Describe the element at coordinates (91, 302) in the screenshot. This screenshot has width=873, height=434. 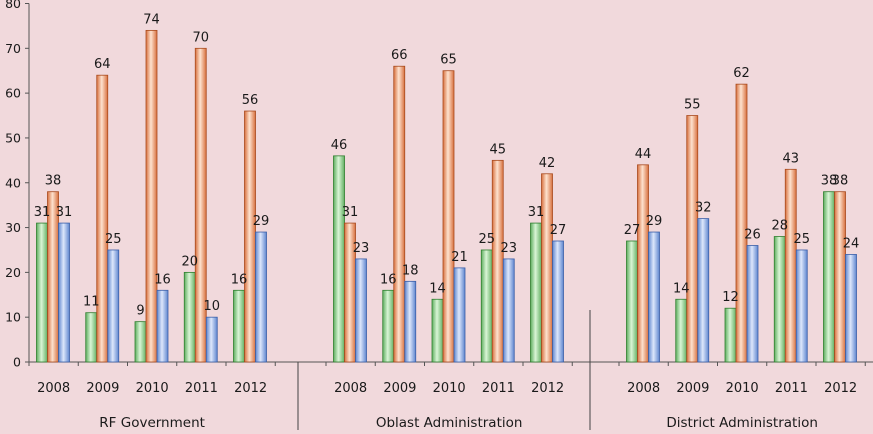
I see `data-label: 11` at that location.